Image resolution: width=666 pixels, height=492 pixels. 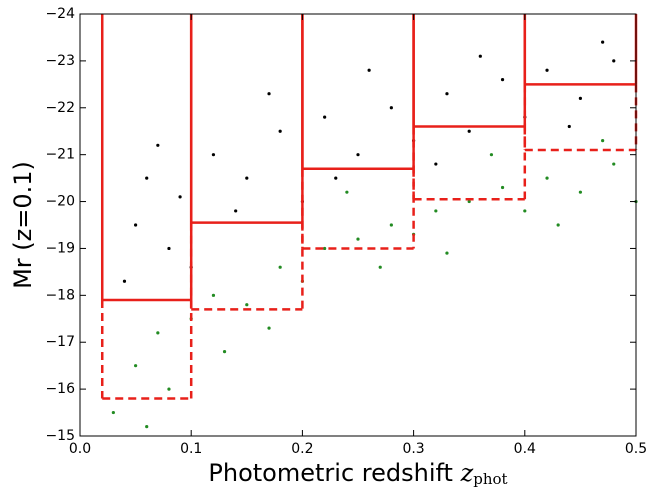 What do you see at coordinates (60, 248) in the screenshot?
I see `y-tick-label: −19` at bounding box center [60, 248].